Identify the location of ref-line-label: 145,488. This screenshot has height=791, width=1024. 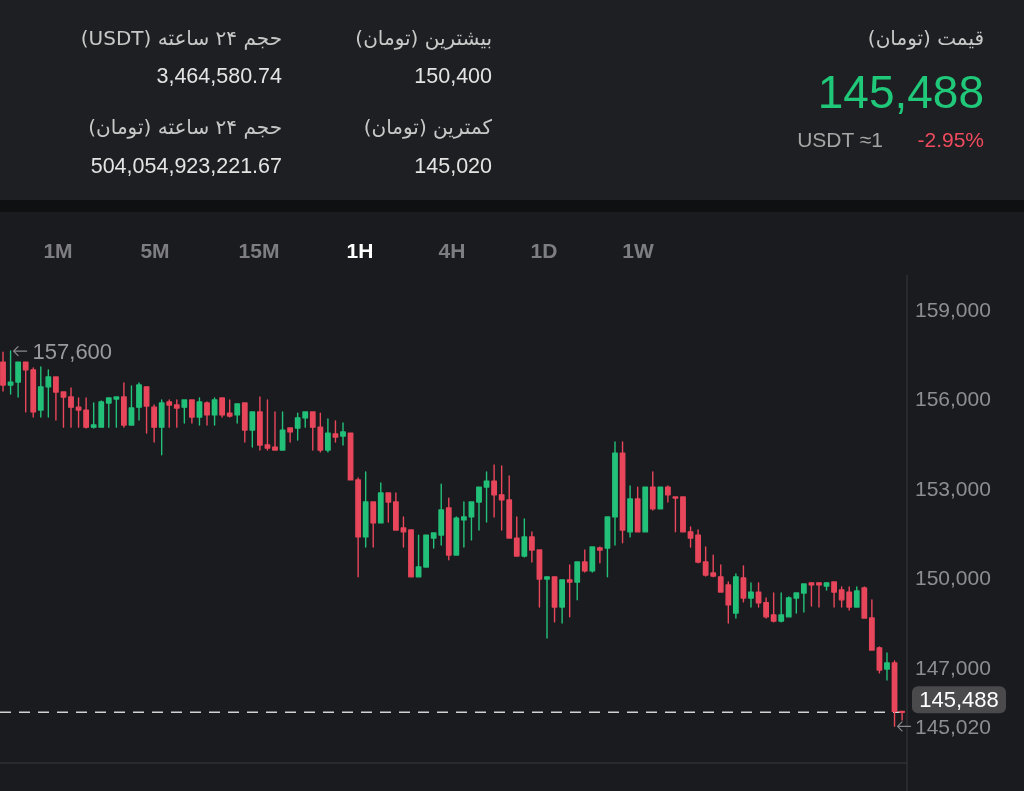
(959, 700).